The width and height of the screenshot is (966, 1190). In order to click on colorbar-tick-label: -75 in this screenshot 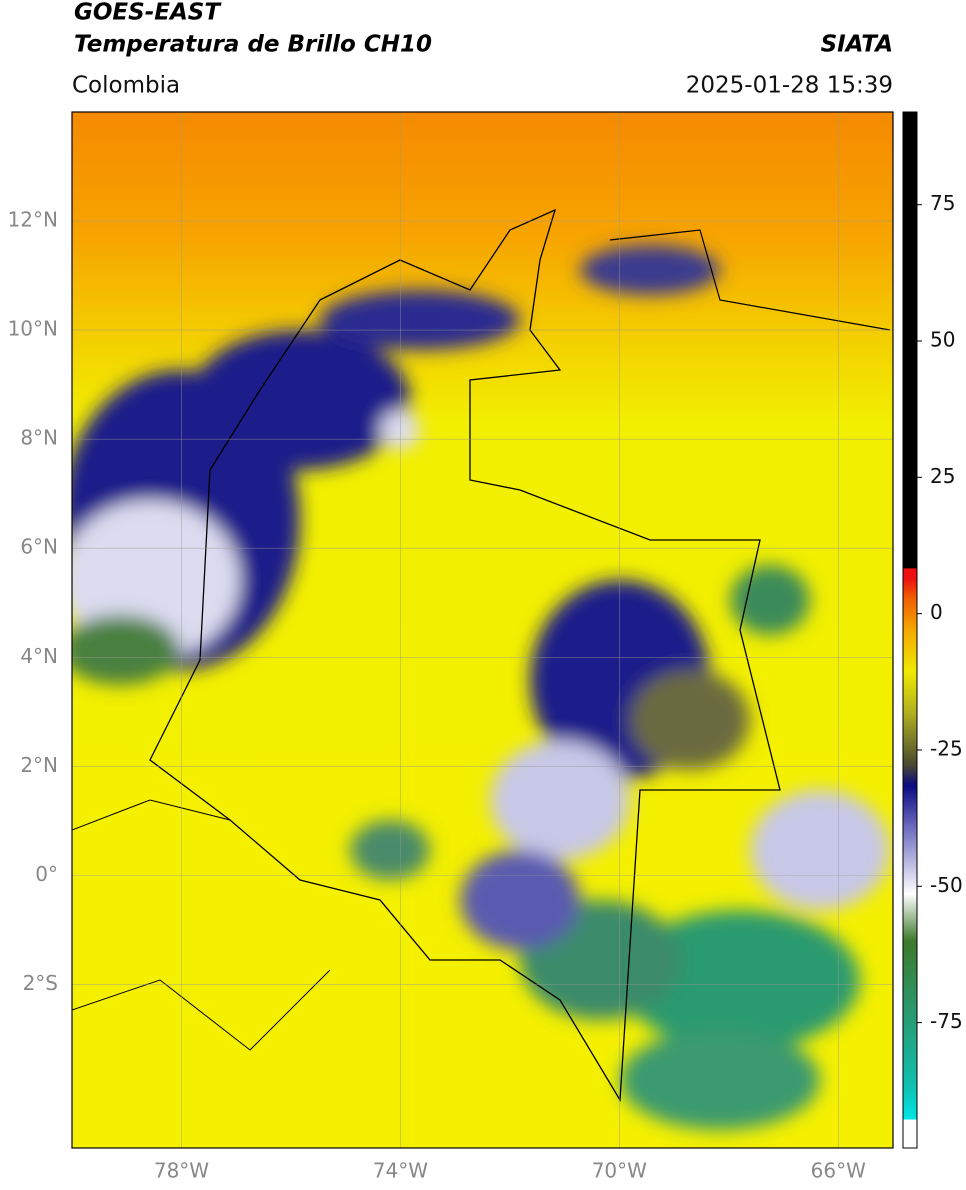, I will do `click(946, 1021)`.